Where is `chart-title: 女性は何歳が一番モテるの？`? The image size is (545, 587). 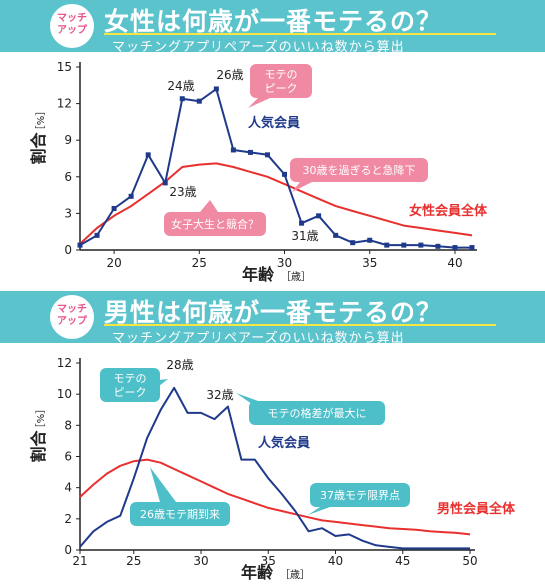 chart-title: 女性は何歳が一番モテるの？ is located at coordinates (273, 21).